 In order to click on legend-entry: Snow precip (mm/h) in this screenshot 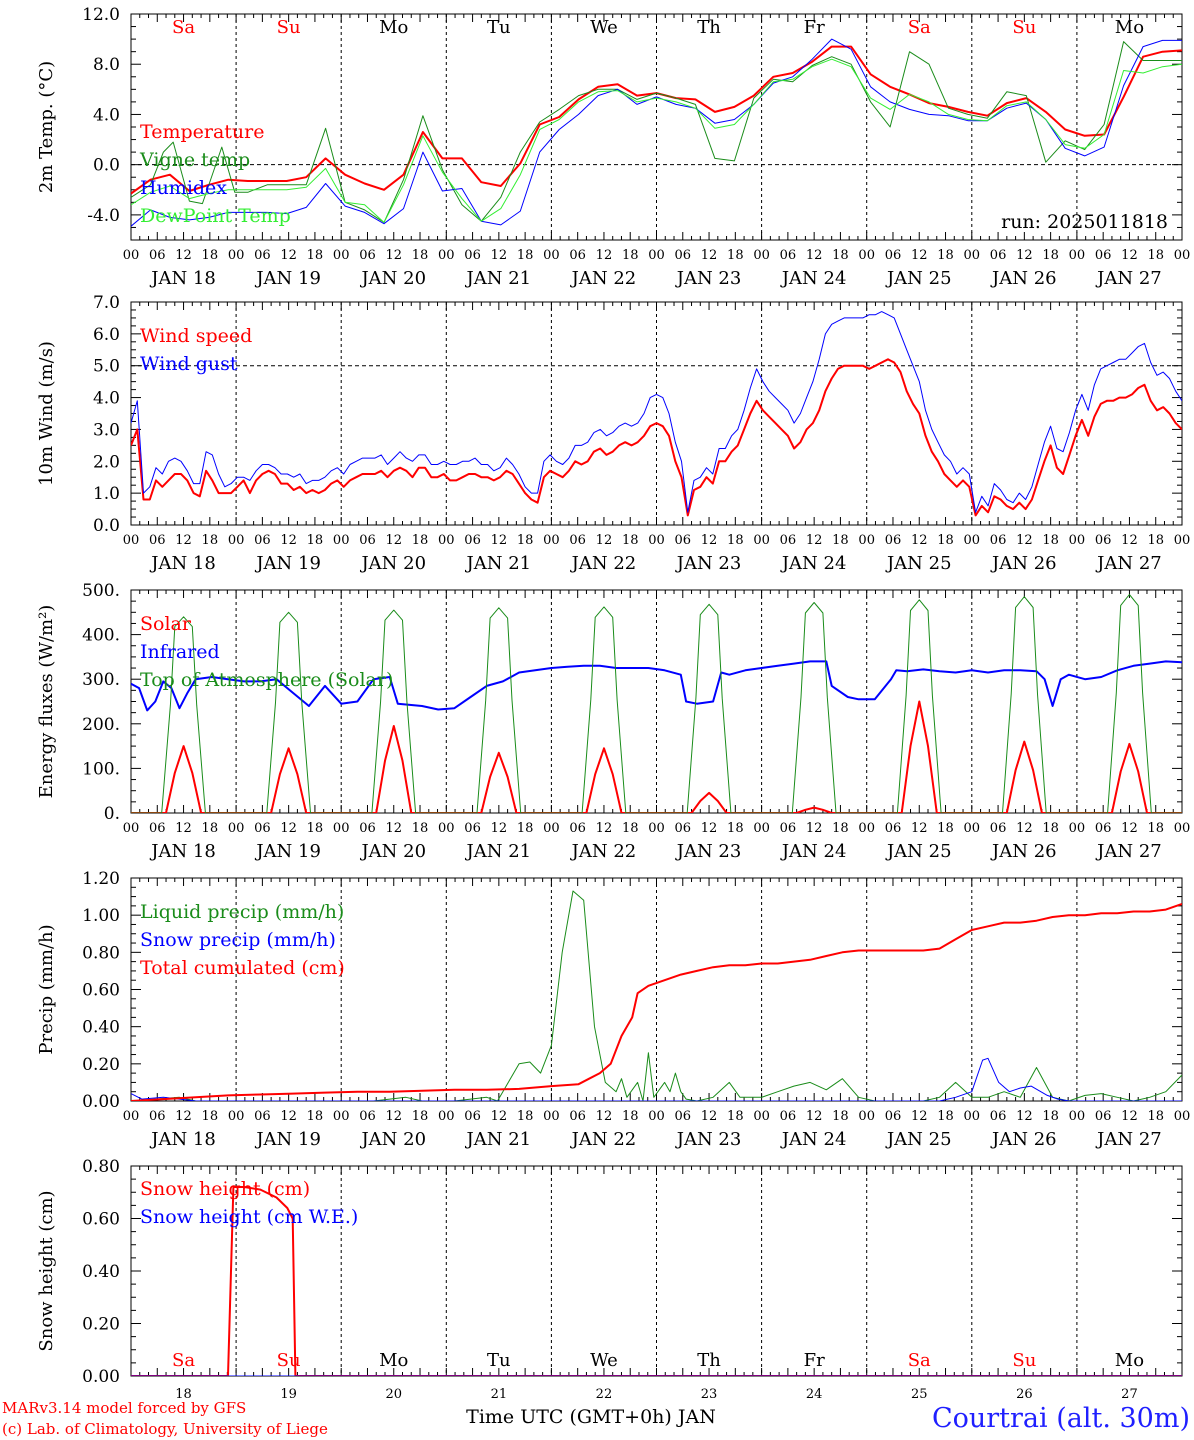, I will do `click(238, 940)`.